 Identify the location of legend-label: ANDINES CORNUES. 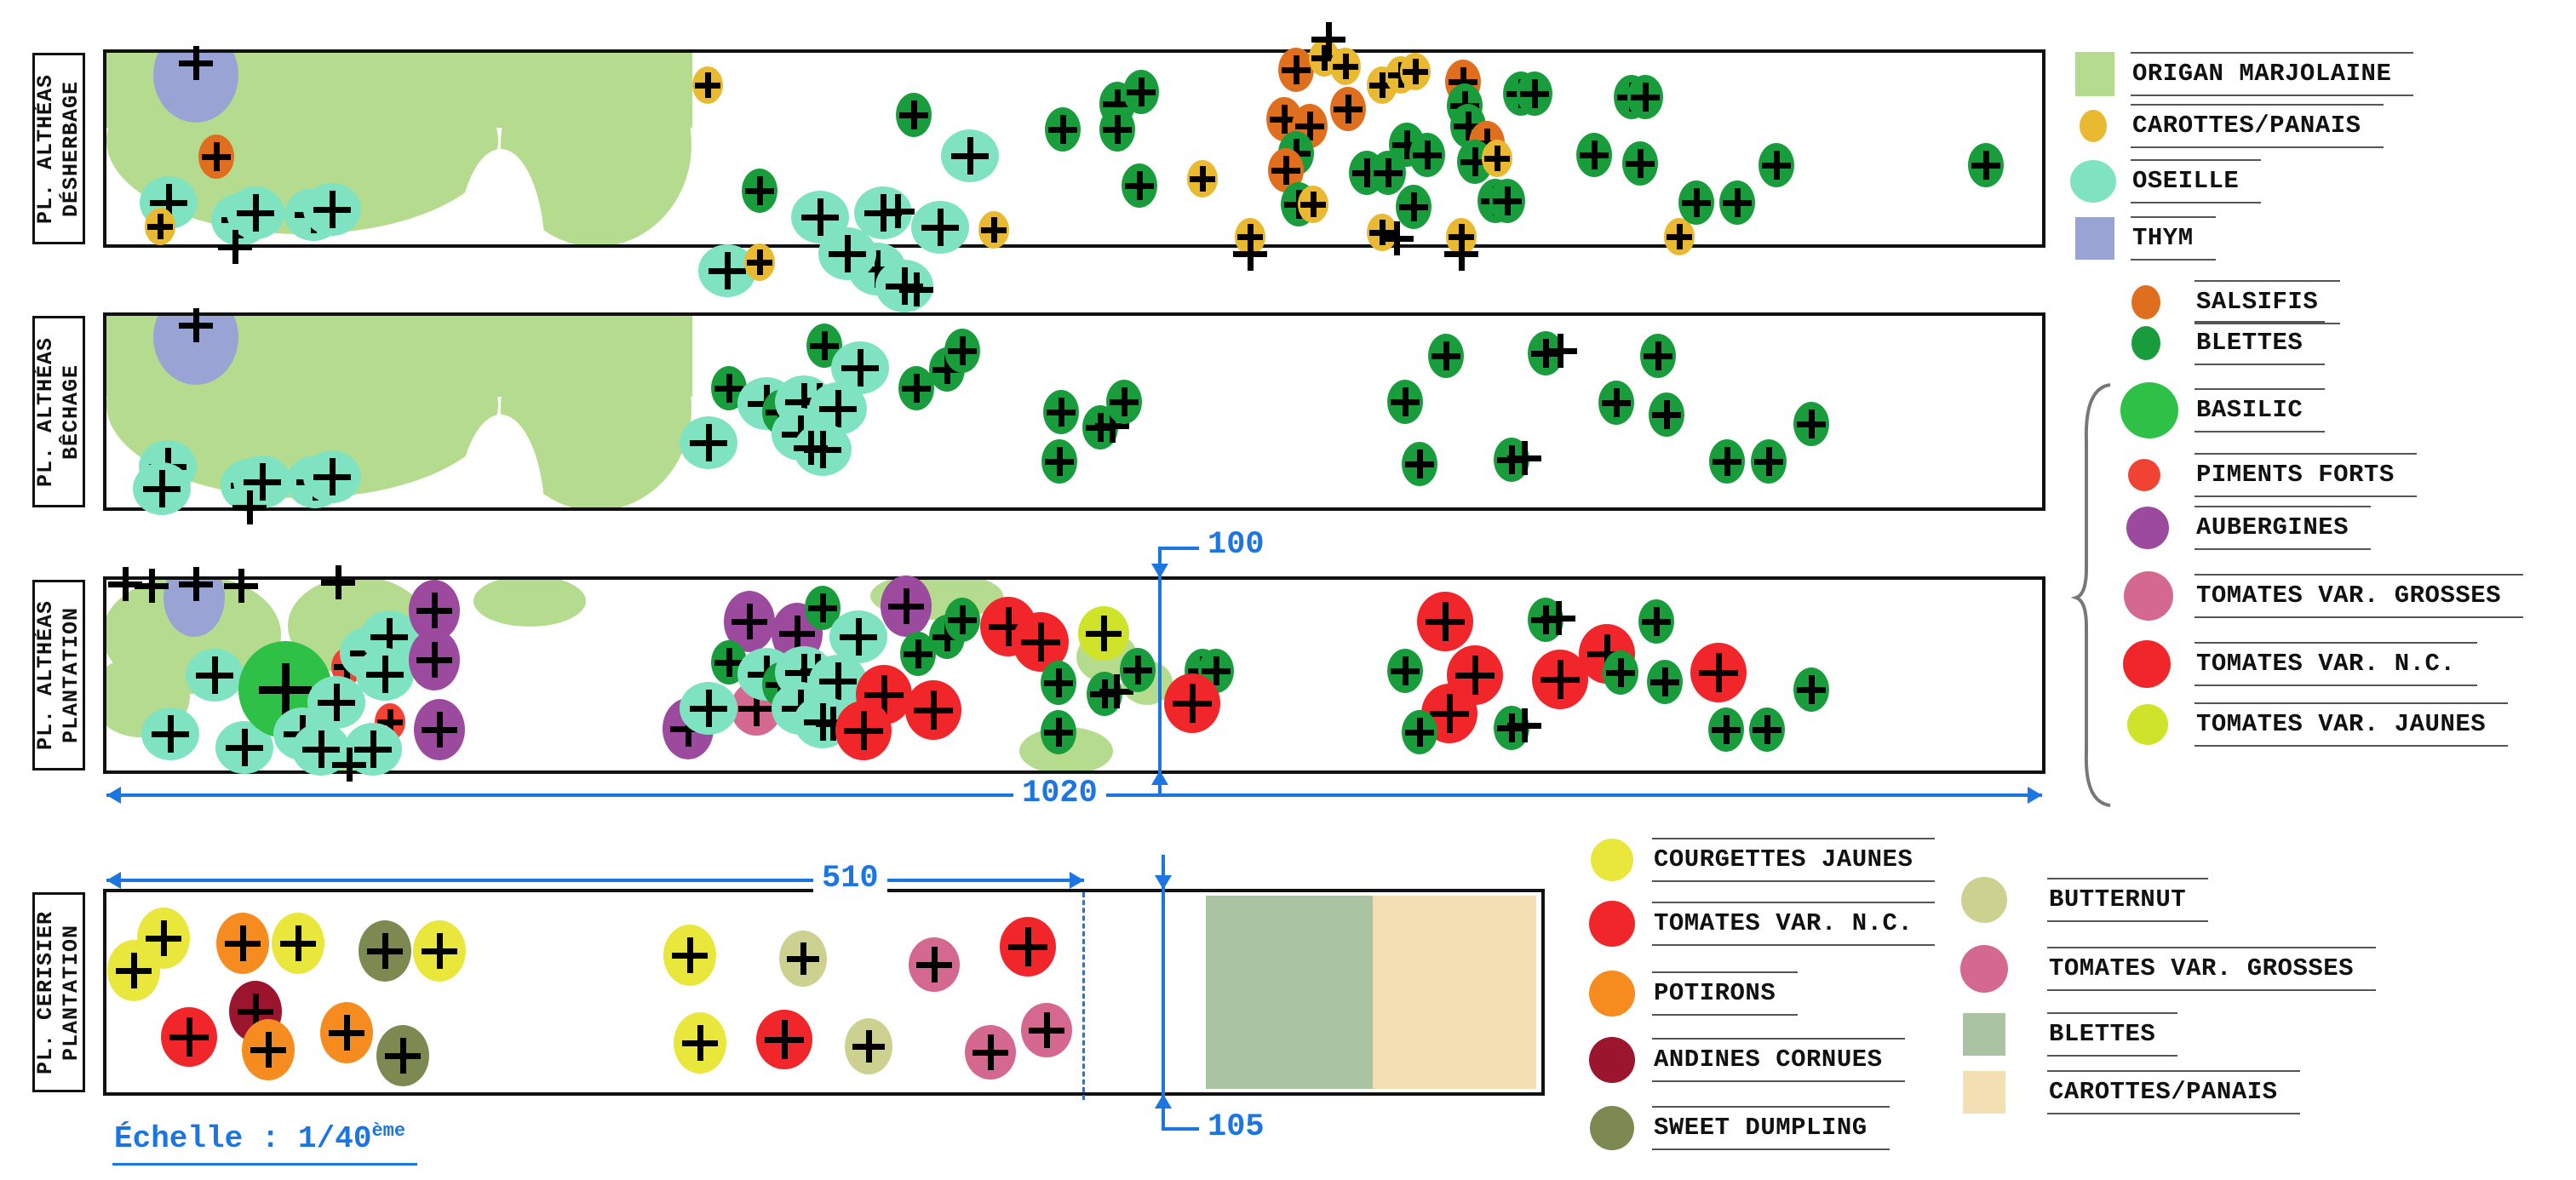
(1778, 1060).